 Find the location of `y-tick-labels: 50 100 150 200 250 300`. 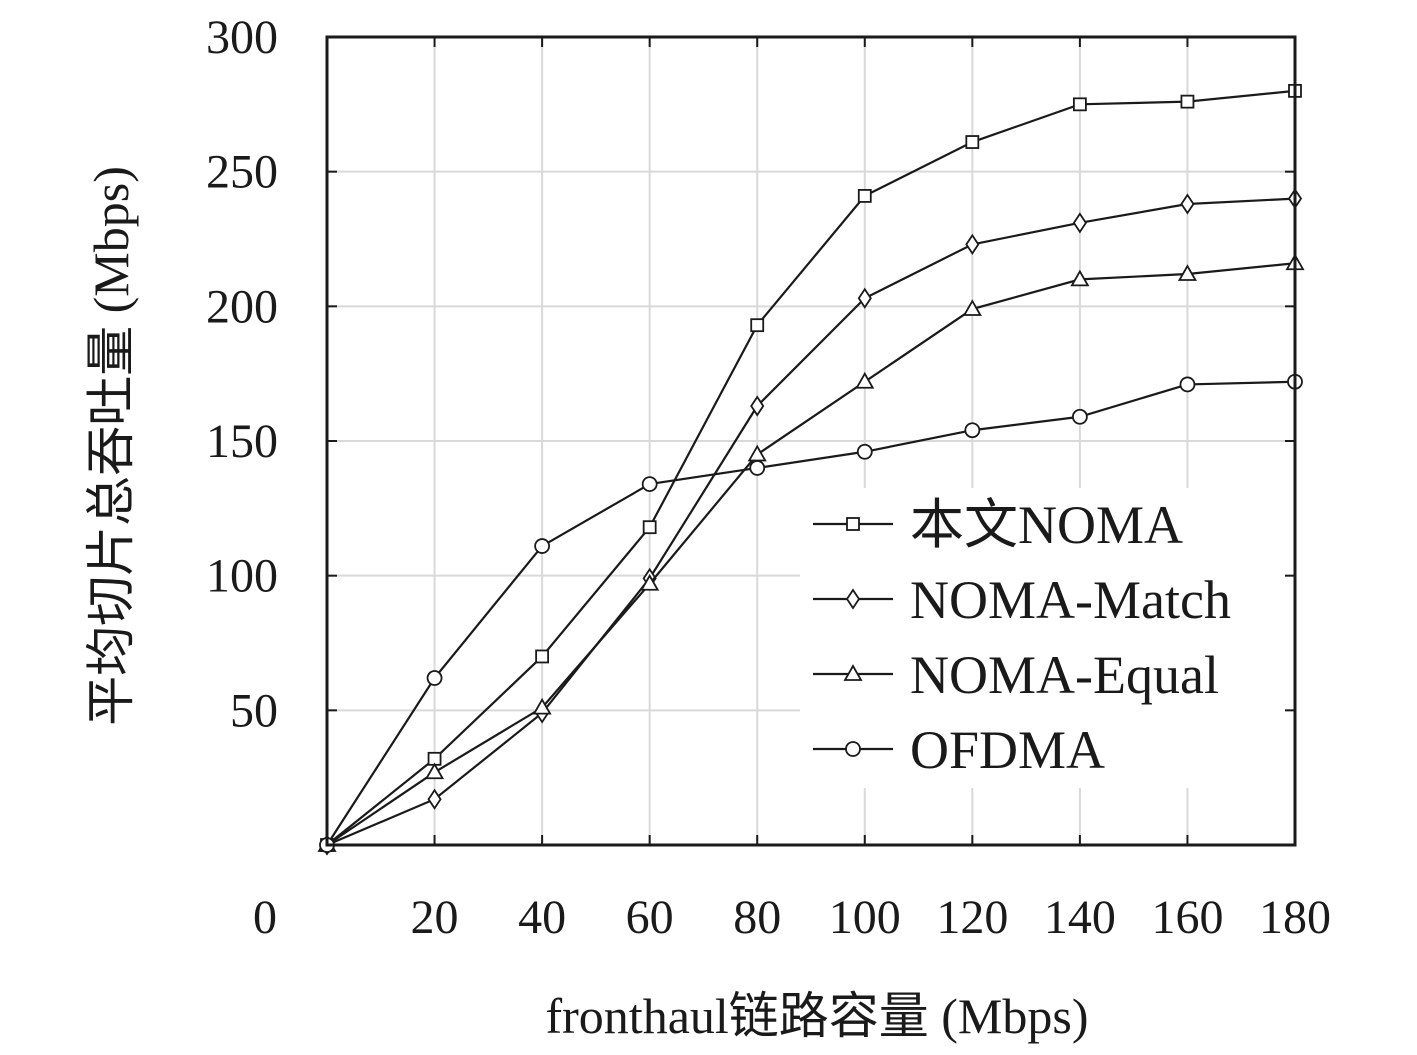

y-tick-labels: 50 100 150 200 250 300 is located at coordinates (242, 374).